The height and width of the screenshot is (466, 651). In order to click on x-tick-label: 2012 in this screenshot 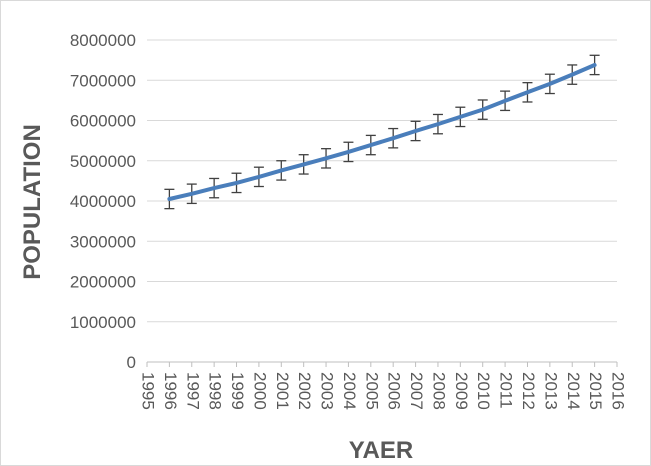, I will do `click(528, 391)`.